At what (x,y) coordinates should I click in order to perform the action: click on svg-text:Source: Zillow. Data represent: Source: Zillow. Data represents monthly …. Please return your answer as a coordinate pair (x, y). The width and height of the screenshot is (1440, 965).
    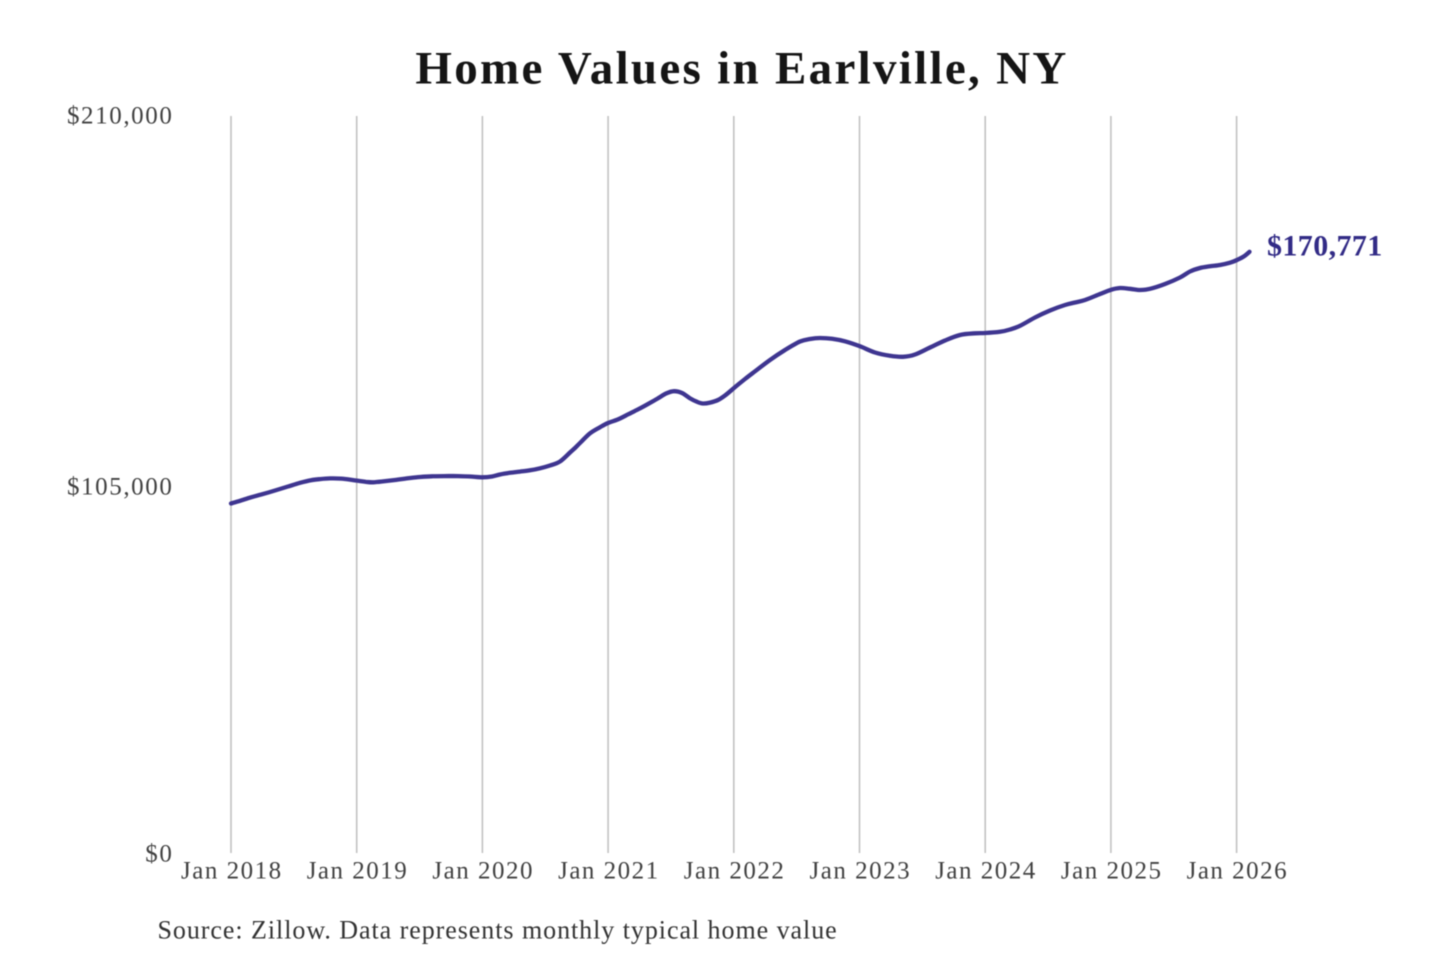
    Looking at the image, I should click on (498, 930).